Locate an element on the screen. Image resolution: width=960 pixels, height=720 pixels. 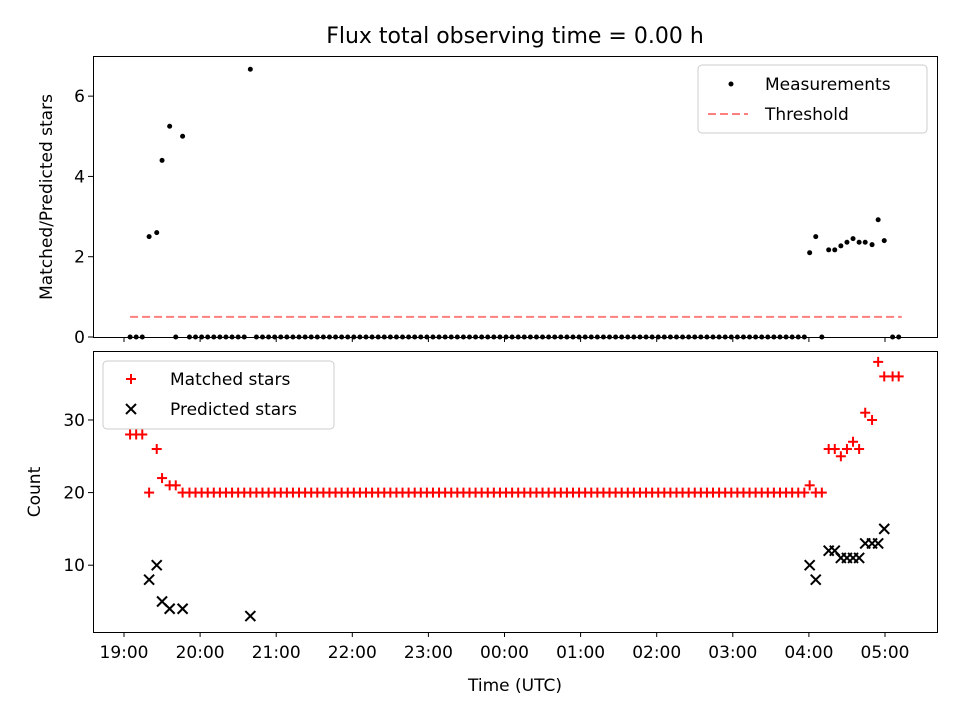
x-tick-label: 22:00 is located at coordinates (352, 653).